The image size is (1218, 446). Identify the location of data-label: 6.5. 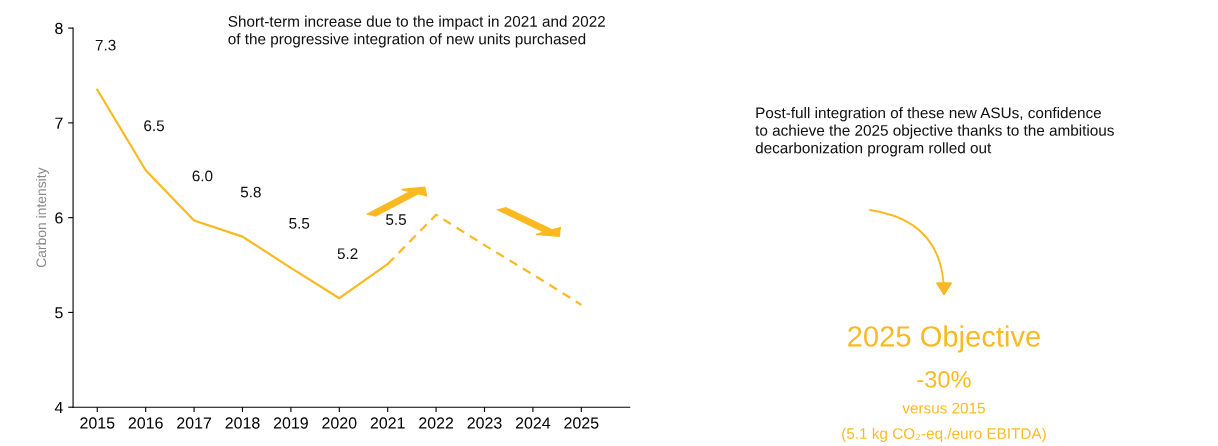
(154, 126).